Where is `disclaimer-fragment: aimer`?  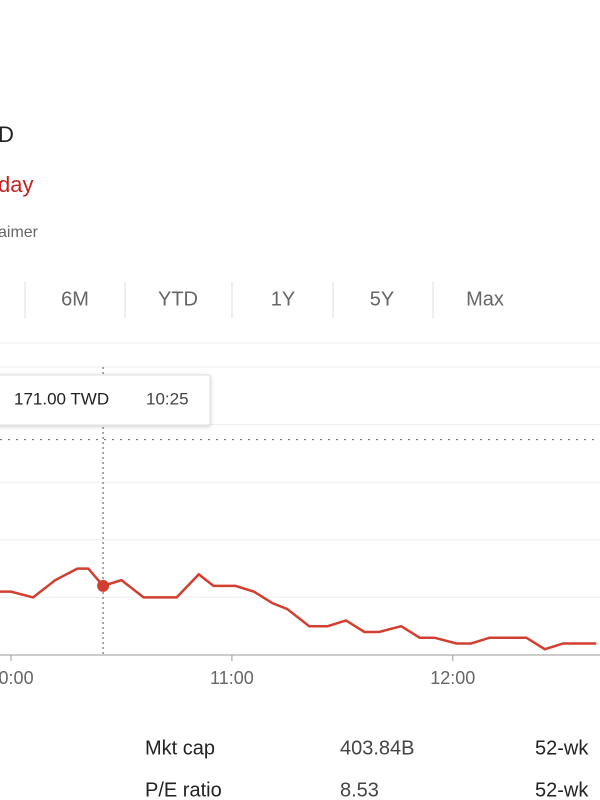
disclaimer-fragment: aimer is located at coordinates (19, 232).